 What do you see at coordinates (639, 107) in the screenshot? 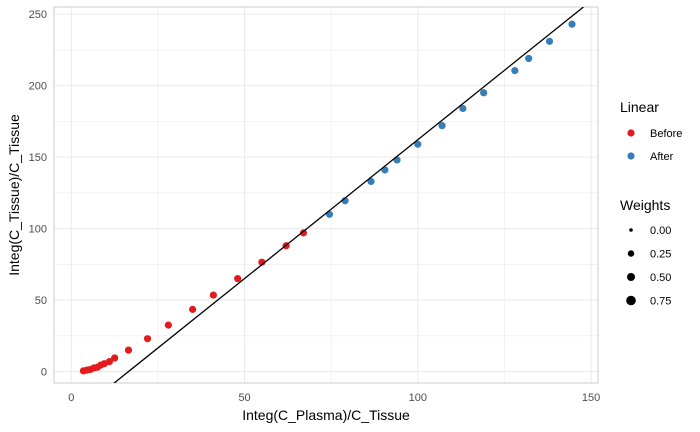
I see `legend-title-linear: Linear` at bounding box center [639, 107].